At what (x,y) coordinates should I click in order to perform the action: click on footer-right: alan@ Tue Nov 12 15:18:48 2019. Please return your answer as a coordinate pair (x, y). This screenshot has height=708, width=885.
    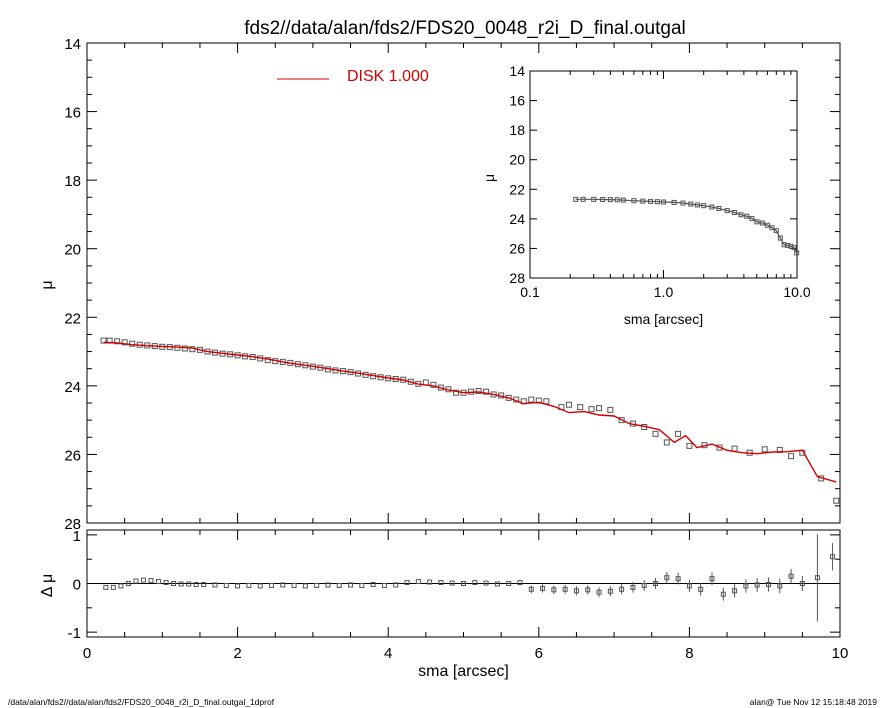
    Looking at the image, I should click on (814, 702).